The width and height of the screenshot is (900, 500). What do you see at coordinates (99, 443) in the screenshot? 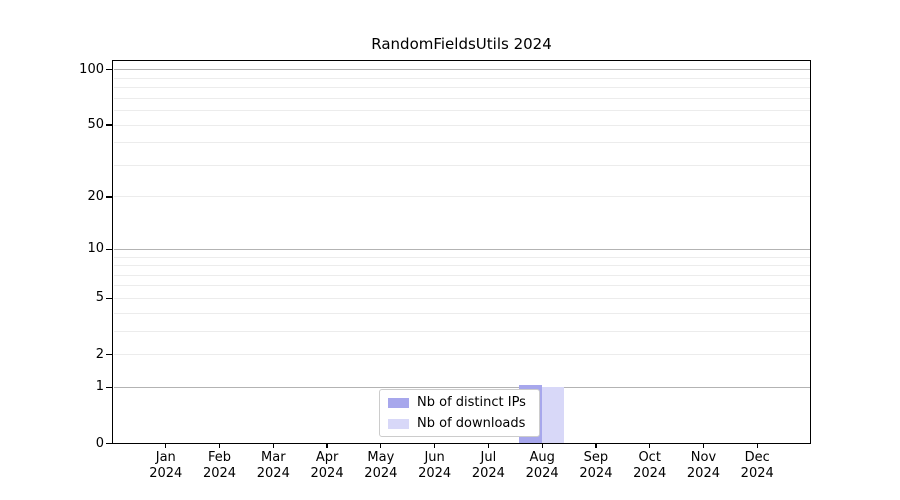
I see `y-tick-label: 0` at bounding box center [99, 443].